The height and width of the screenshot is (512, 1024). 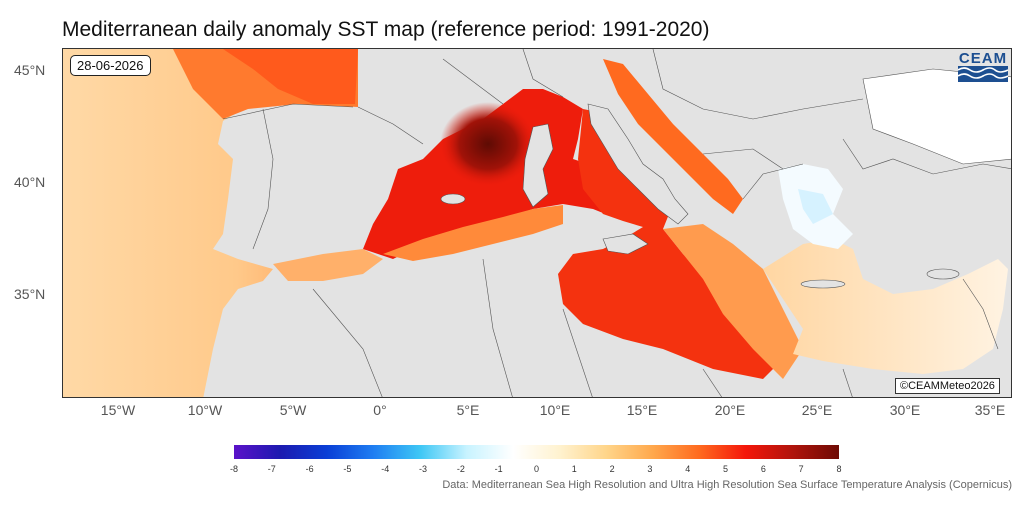 I want to click on colorbar-tick-label: 5, so click(x=726, y=469).